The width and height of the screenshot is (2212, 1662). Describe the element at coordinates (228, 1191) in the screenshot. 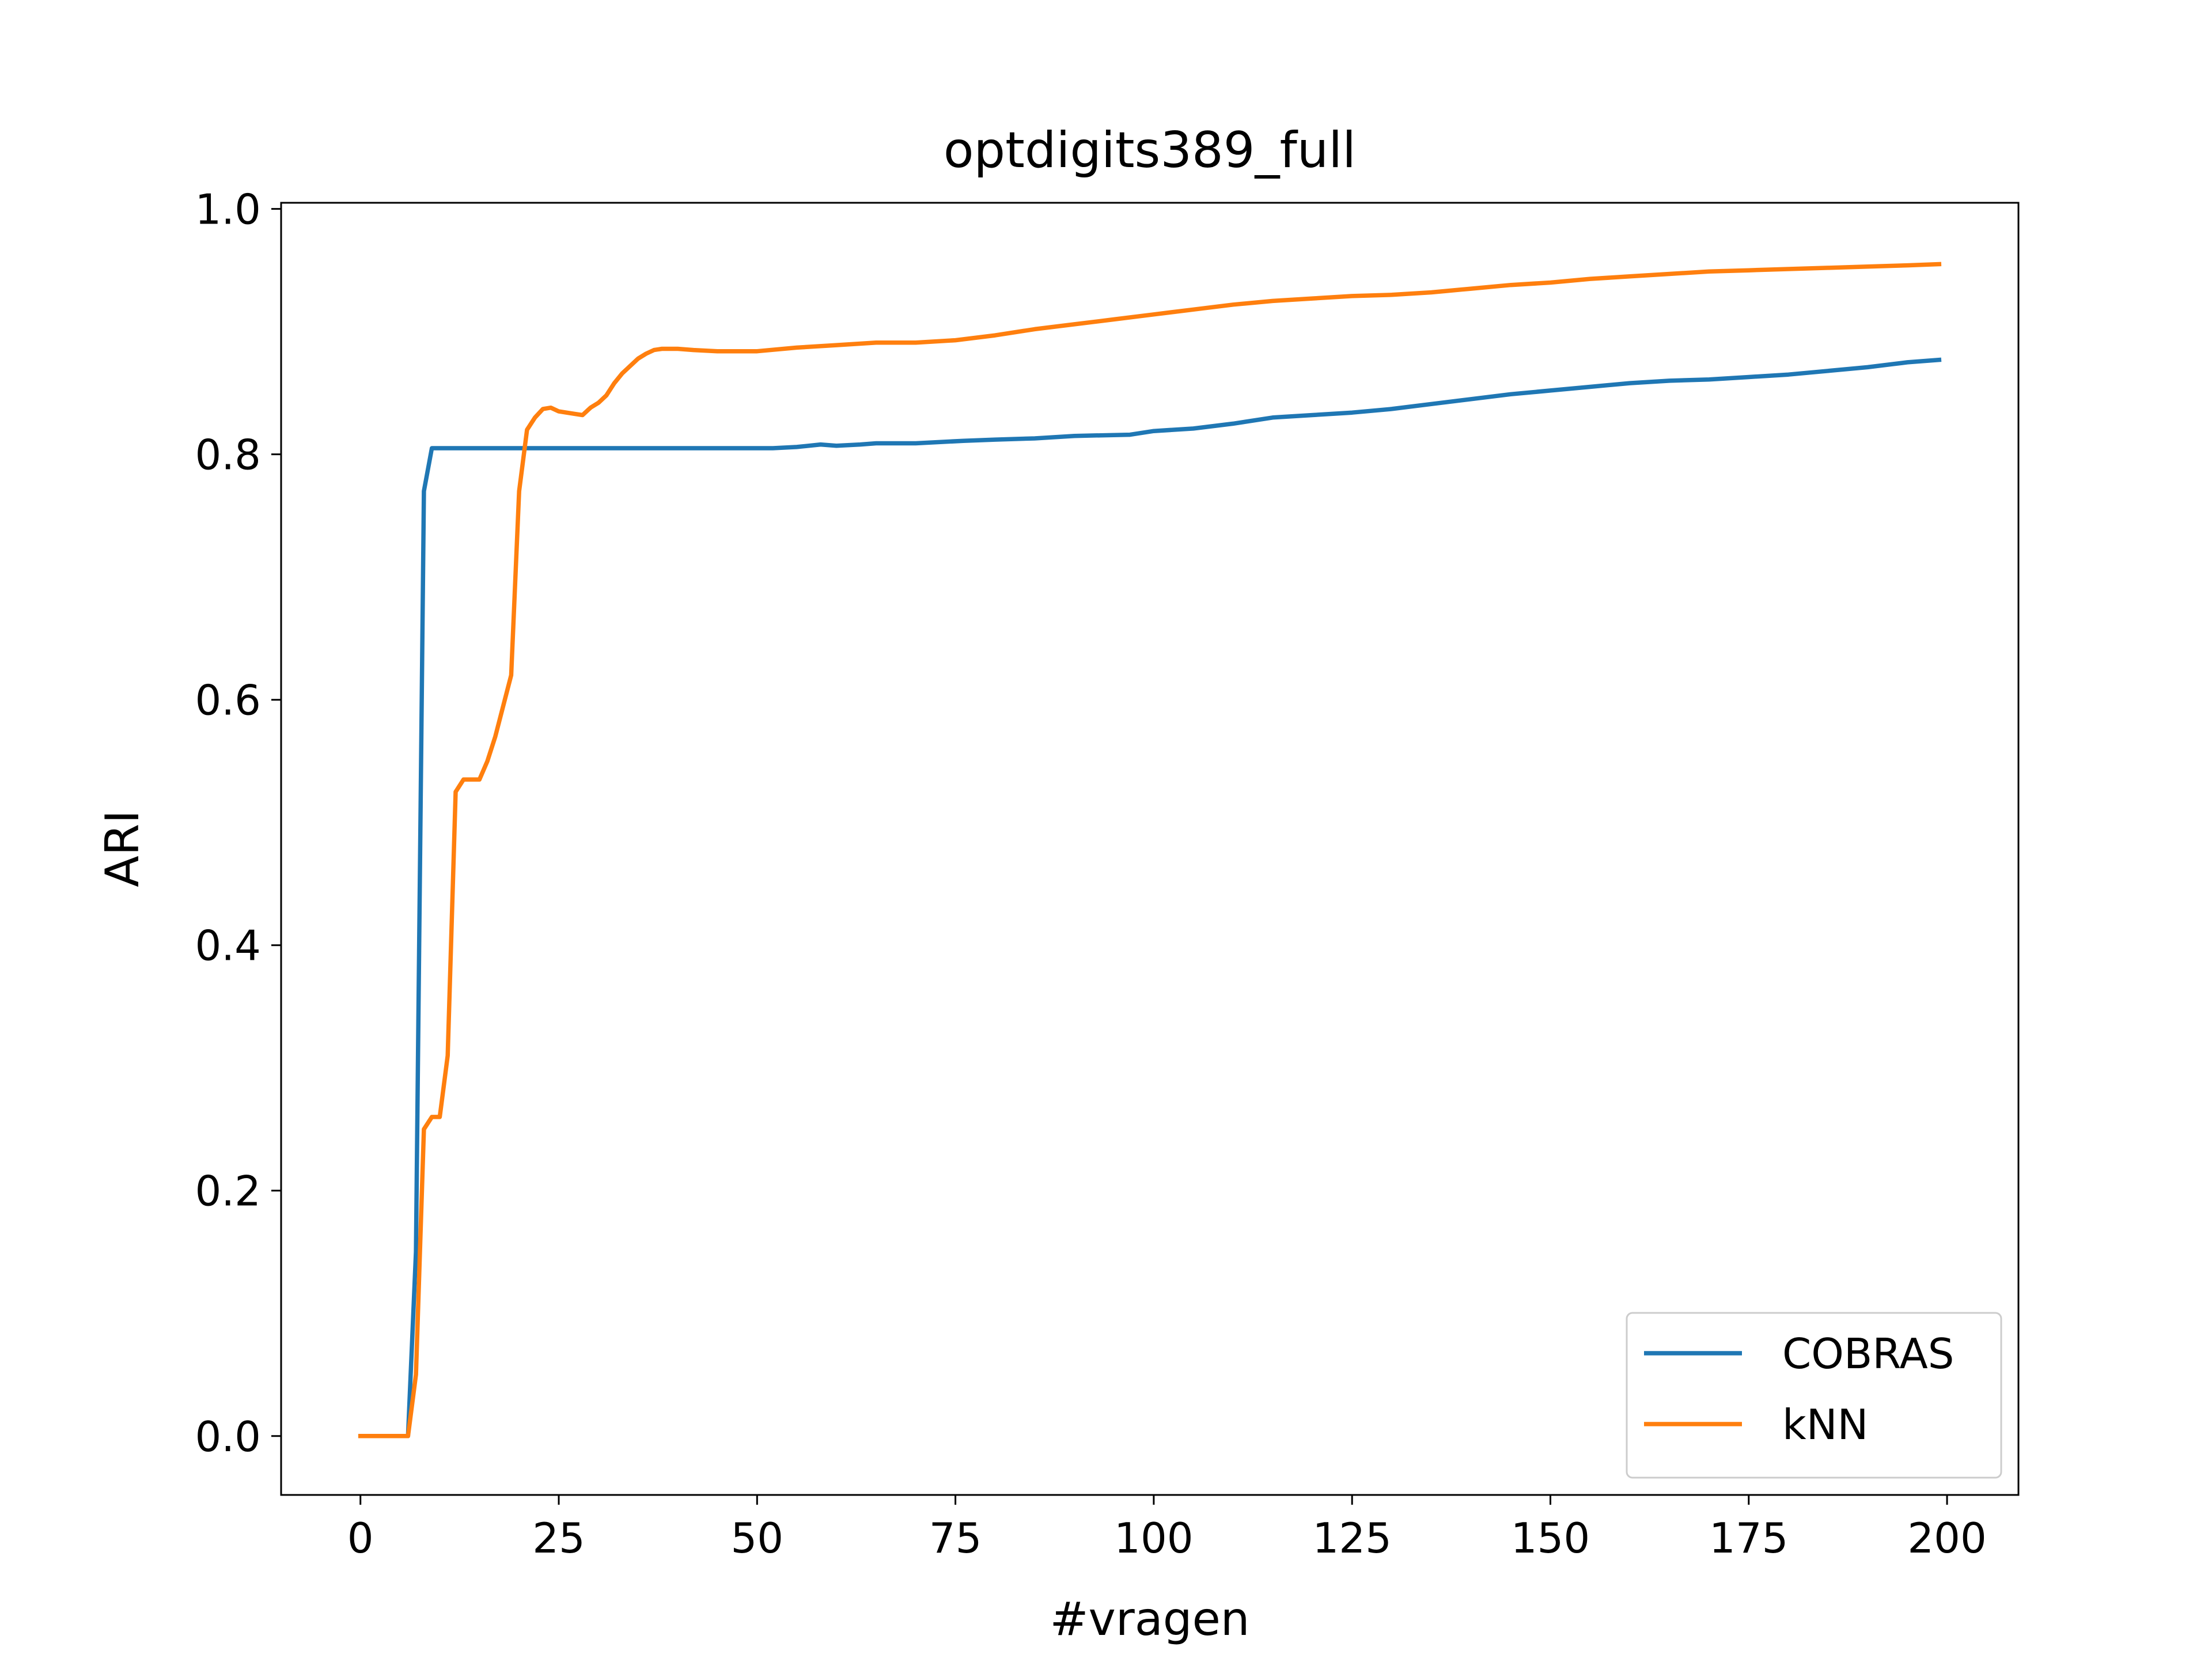

I see `y-tick-label: 0.2` at that location.